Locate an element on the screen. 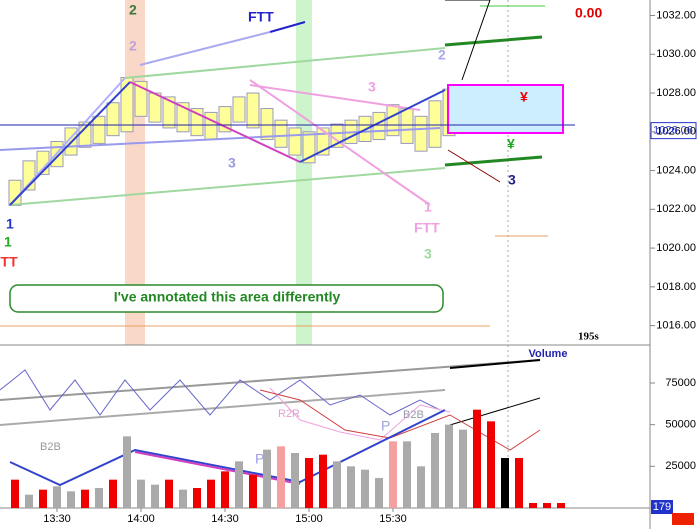 This screenshot has width=700, height=529. x-tick-label: 15:00 is located at coordinates (309, 519).